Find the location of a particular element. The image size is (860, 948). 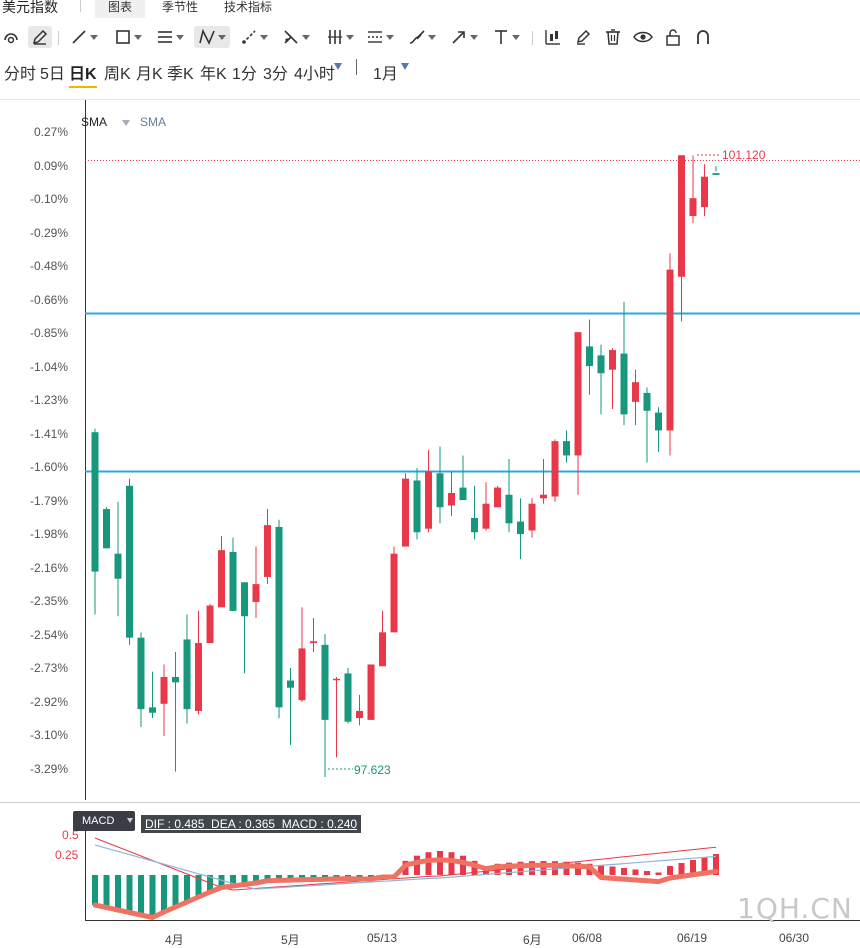

tab-seasonality: 季节性 is located at coordinates (179, 7).